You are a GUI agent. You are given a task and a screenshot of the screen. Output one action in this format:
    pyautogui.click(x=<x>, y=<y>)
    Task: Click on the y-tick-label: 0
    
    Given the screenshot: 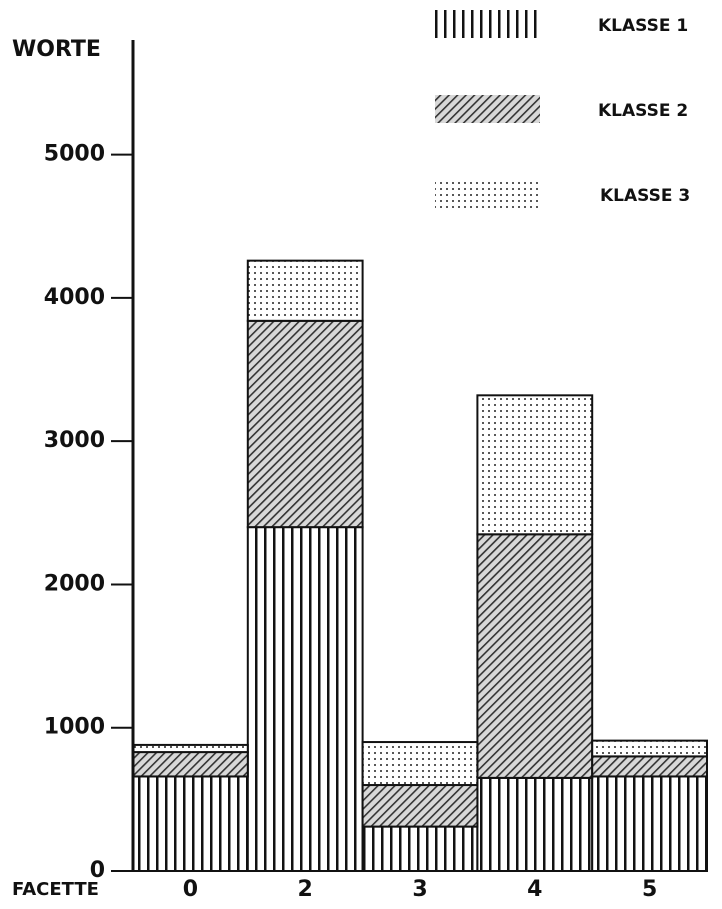 What is the action you would take?
    pyautogui.click(x=97, y=870)
    